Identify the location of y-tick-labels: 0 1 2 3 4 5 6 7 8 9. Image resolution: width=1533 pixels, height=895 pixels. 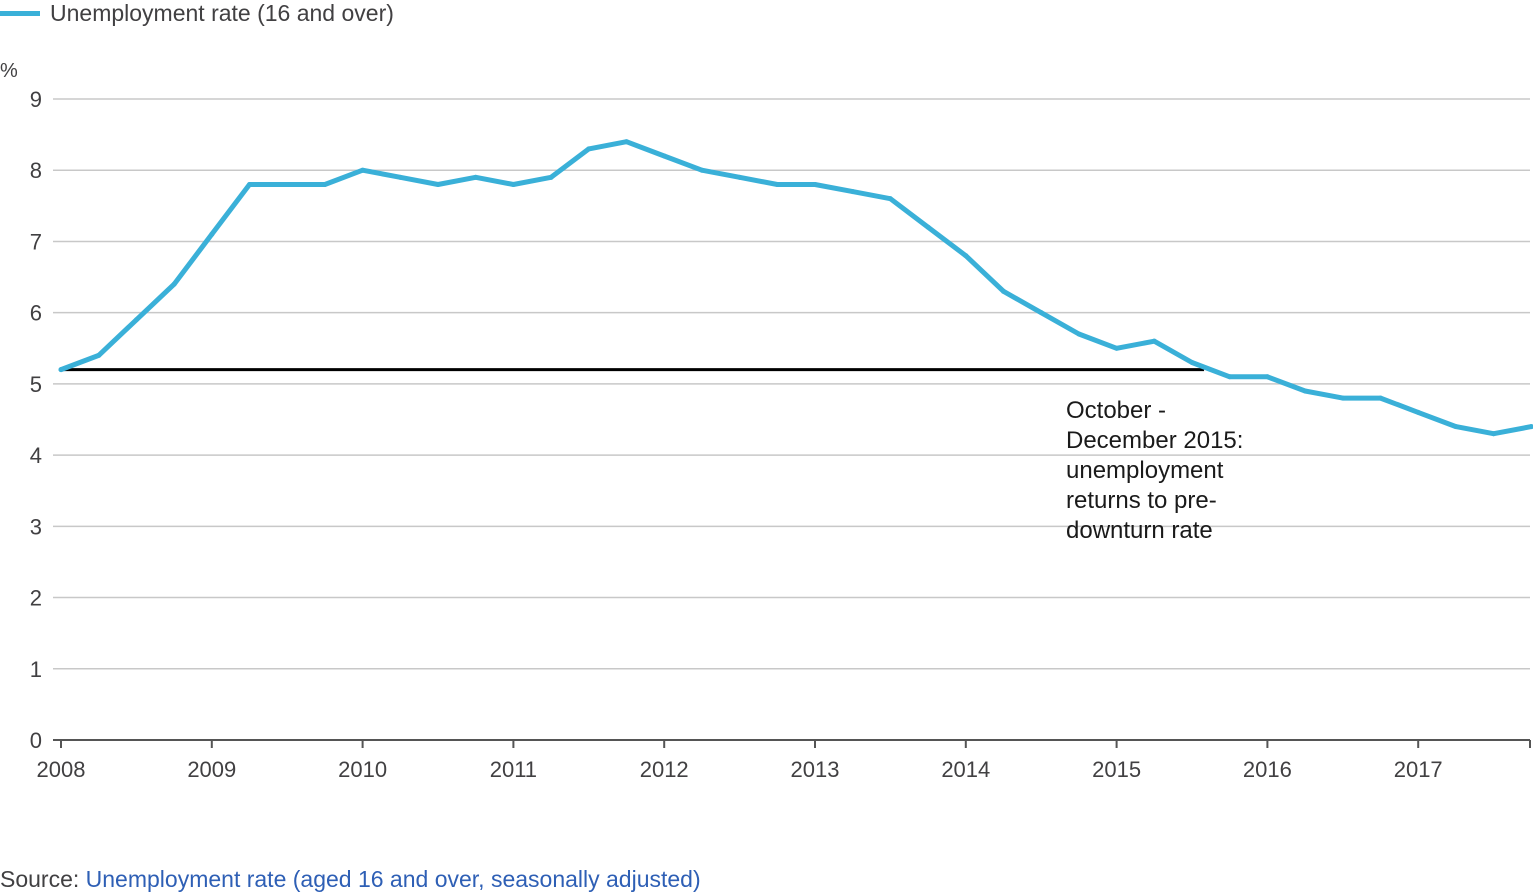
(36, 420).